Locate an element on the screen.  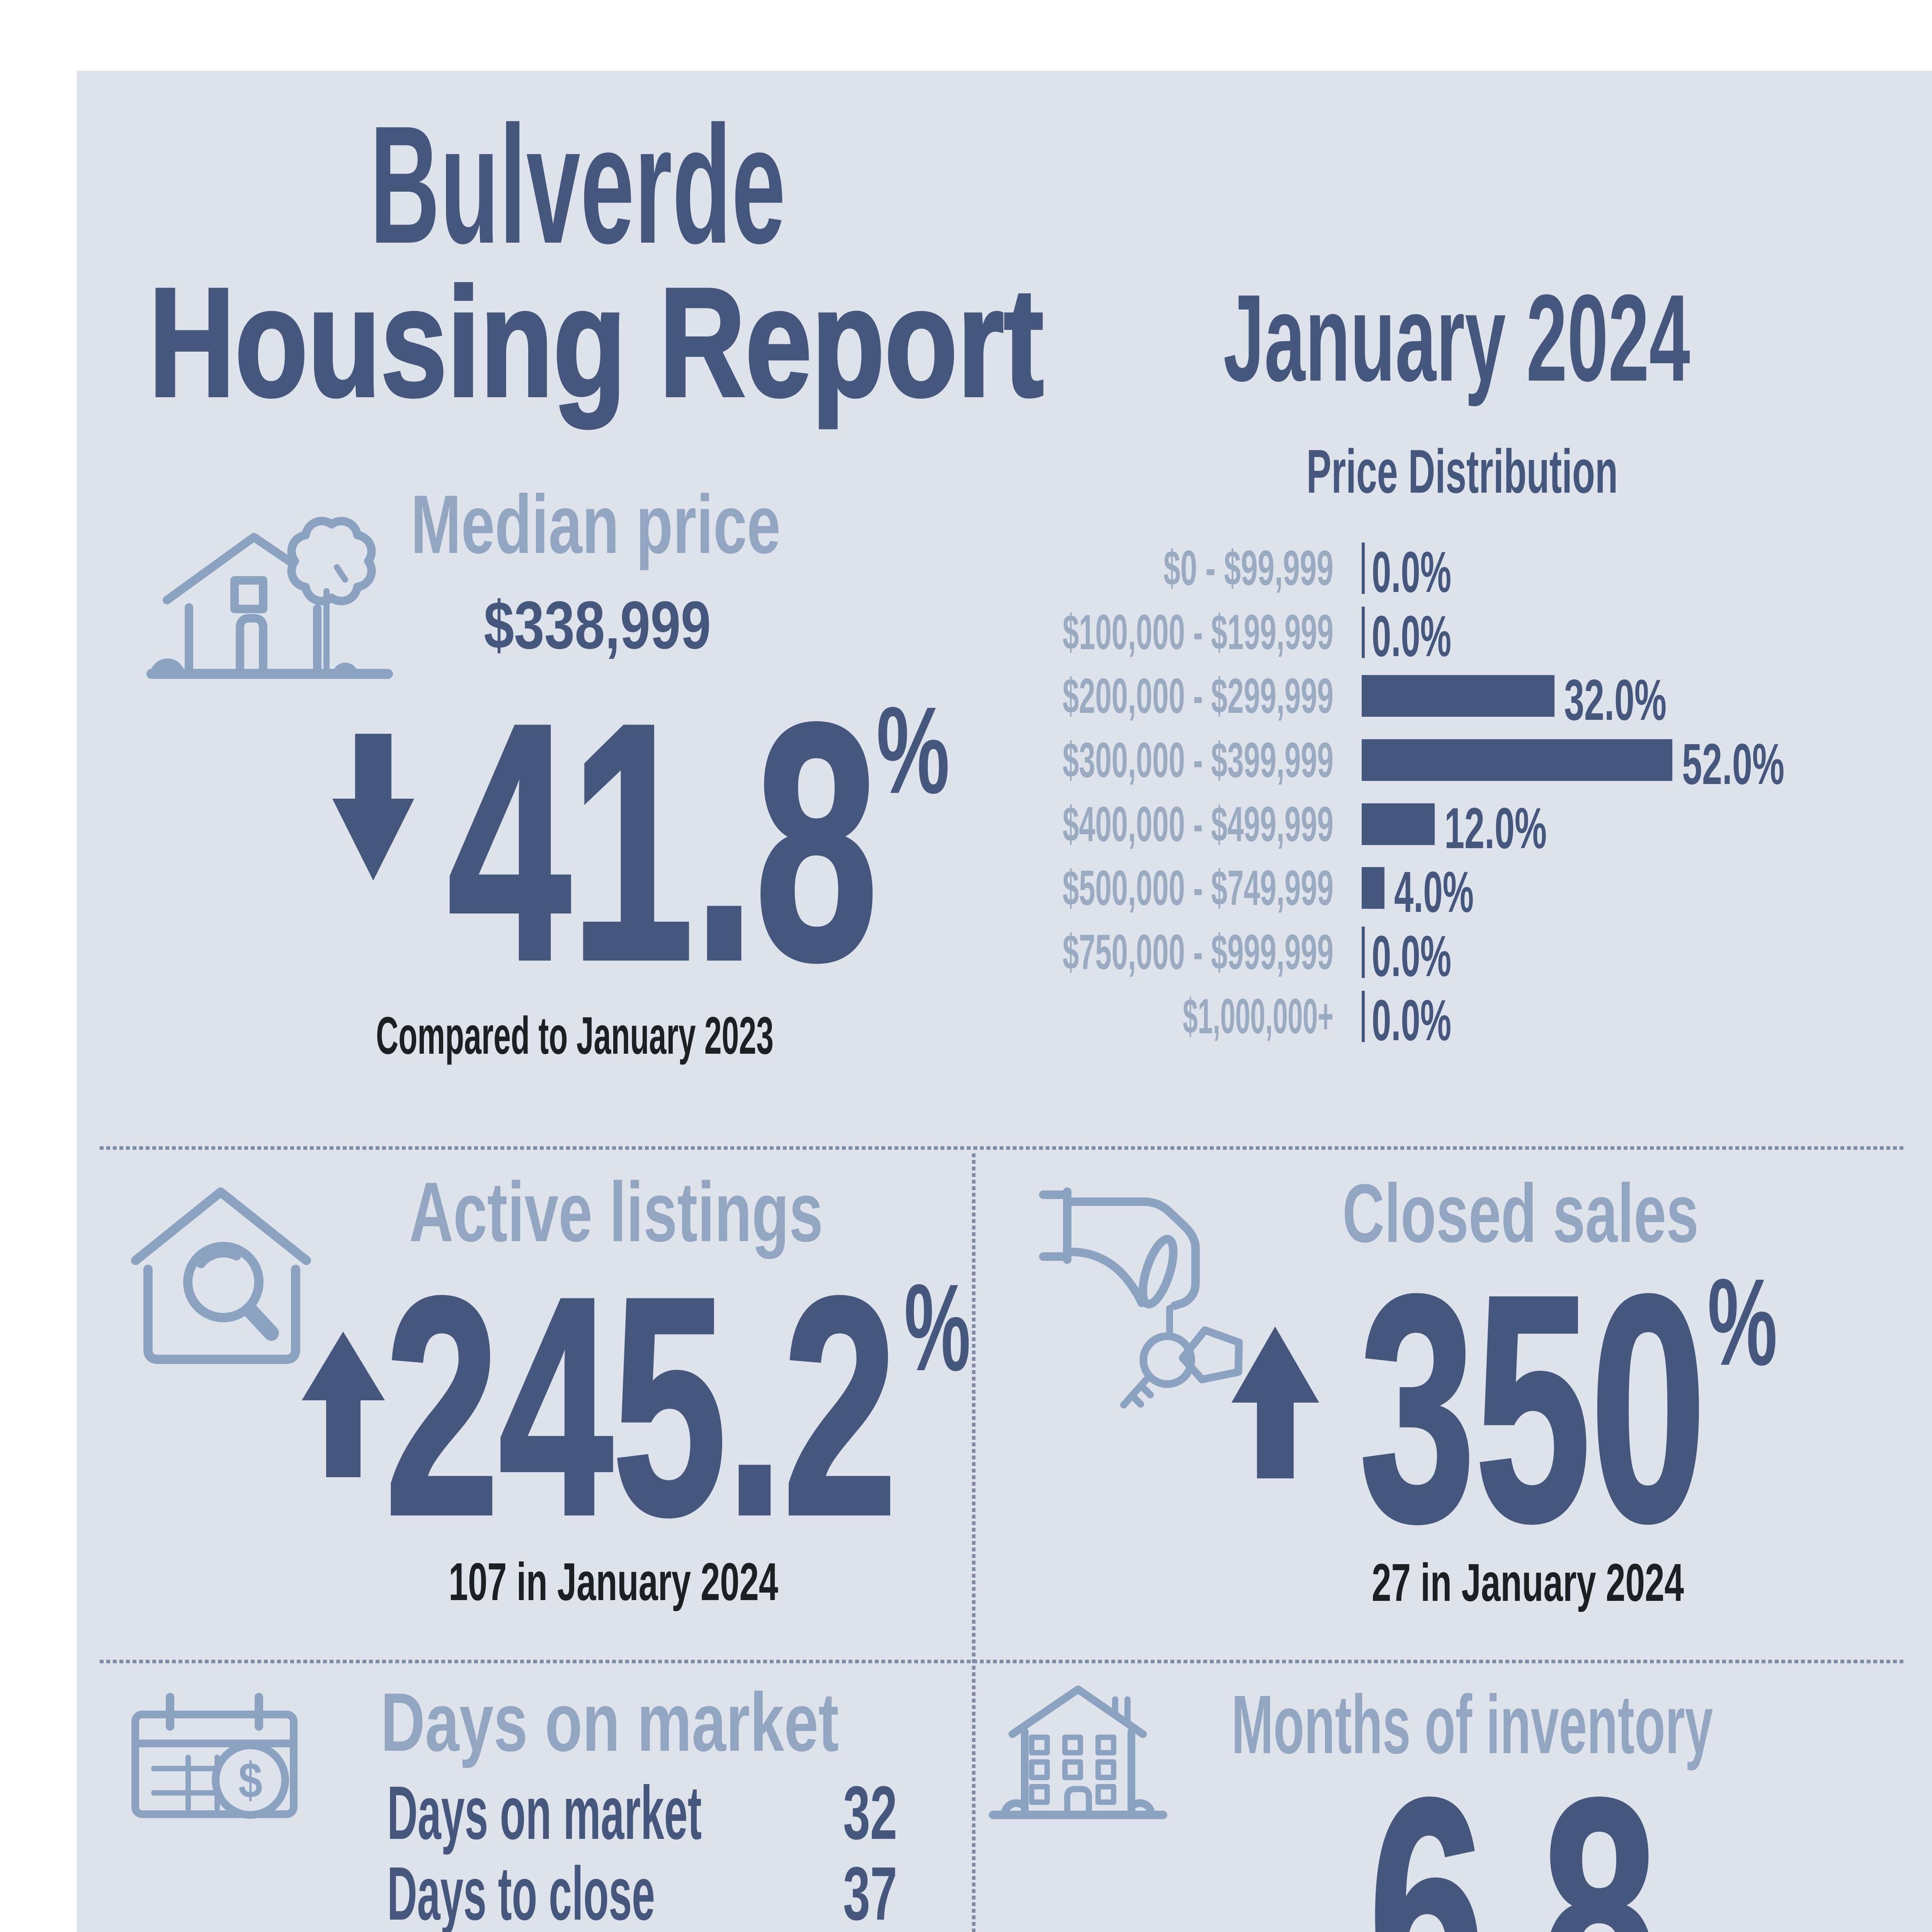
svg-text: 32.0% is located at coordinates (1615, 699).